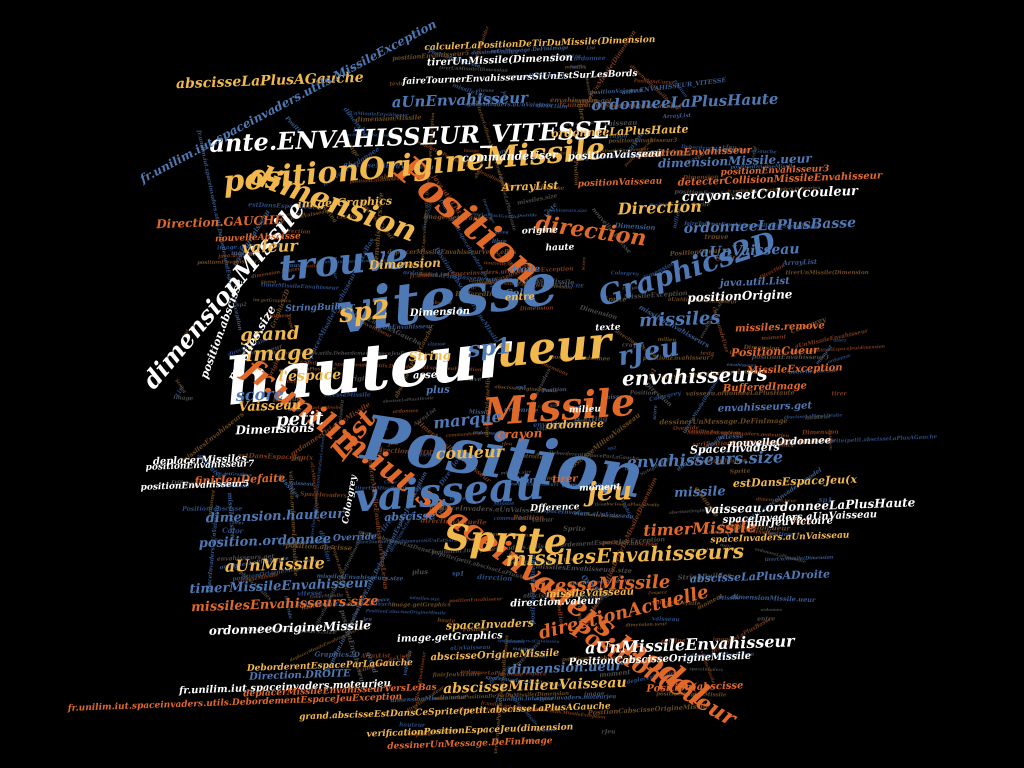 Image resolution: width=1024 pixels, height=768 pixels. I want to click on cloud-word: PositionCueur, so click(775, 351).